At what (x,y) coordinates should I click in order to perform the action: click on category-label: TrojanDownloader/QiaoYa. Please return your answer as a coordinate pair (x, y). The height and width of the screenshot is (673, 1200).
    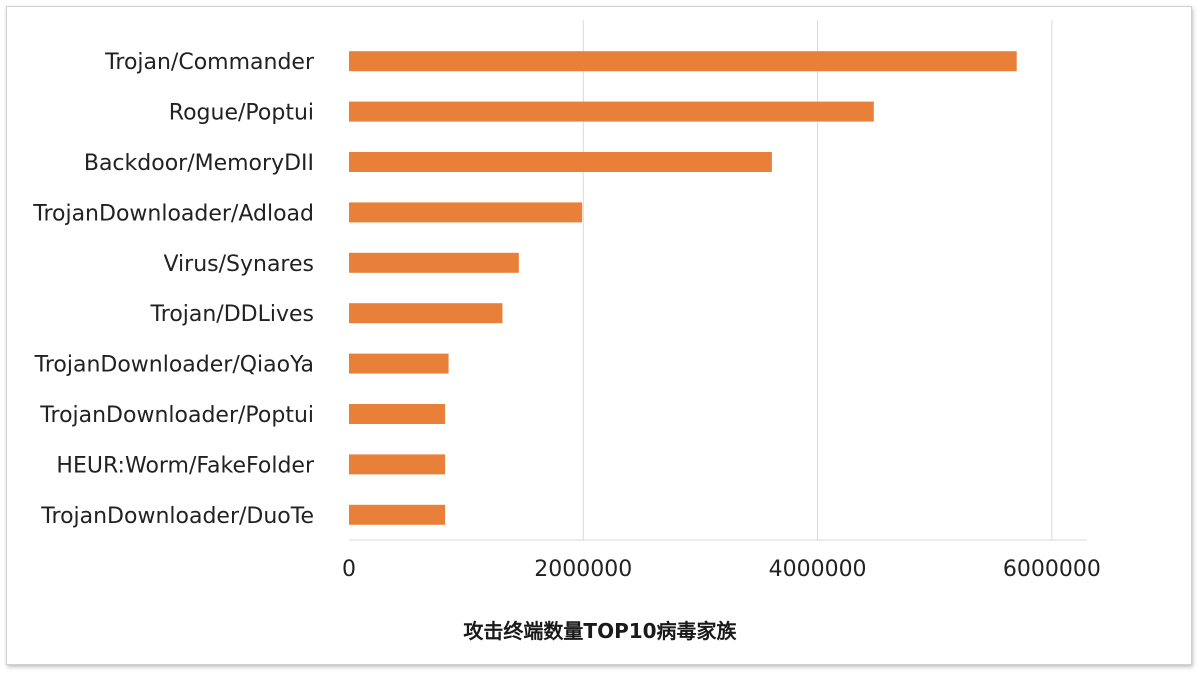
    Looking at the image, I should click on (174, 365).